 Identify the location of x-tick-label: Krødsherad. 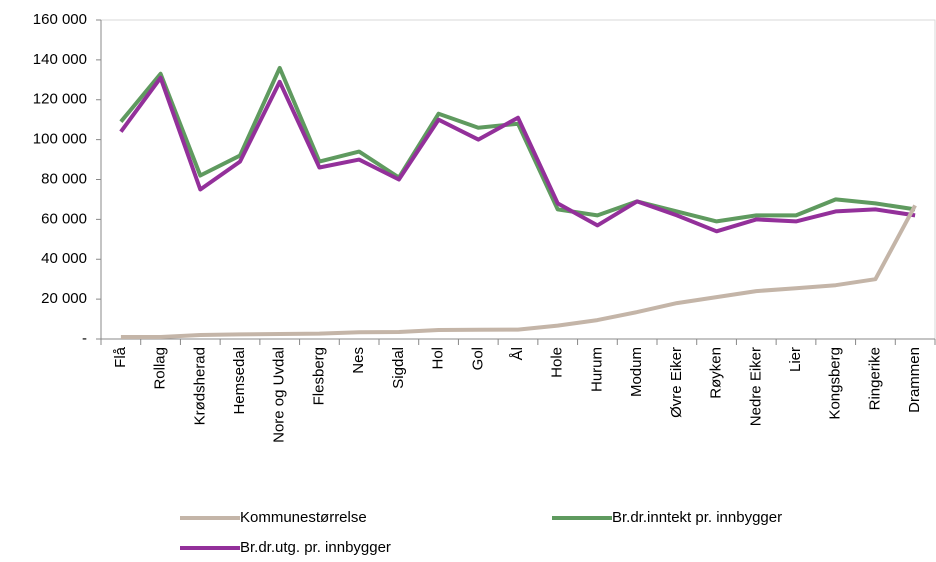
(199, 386).